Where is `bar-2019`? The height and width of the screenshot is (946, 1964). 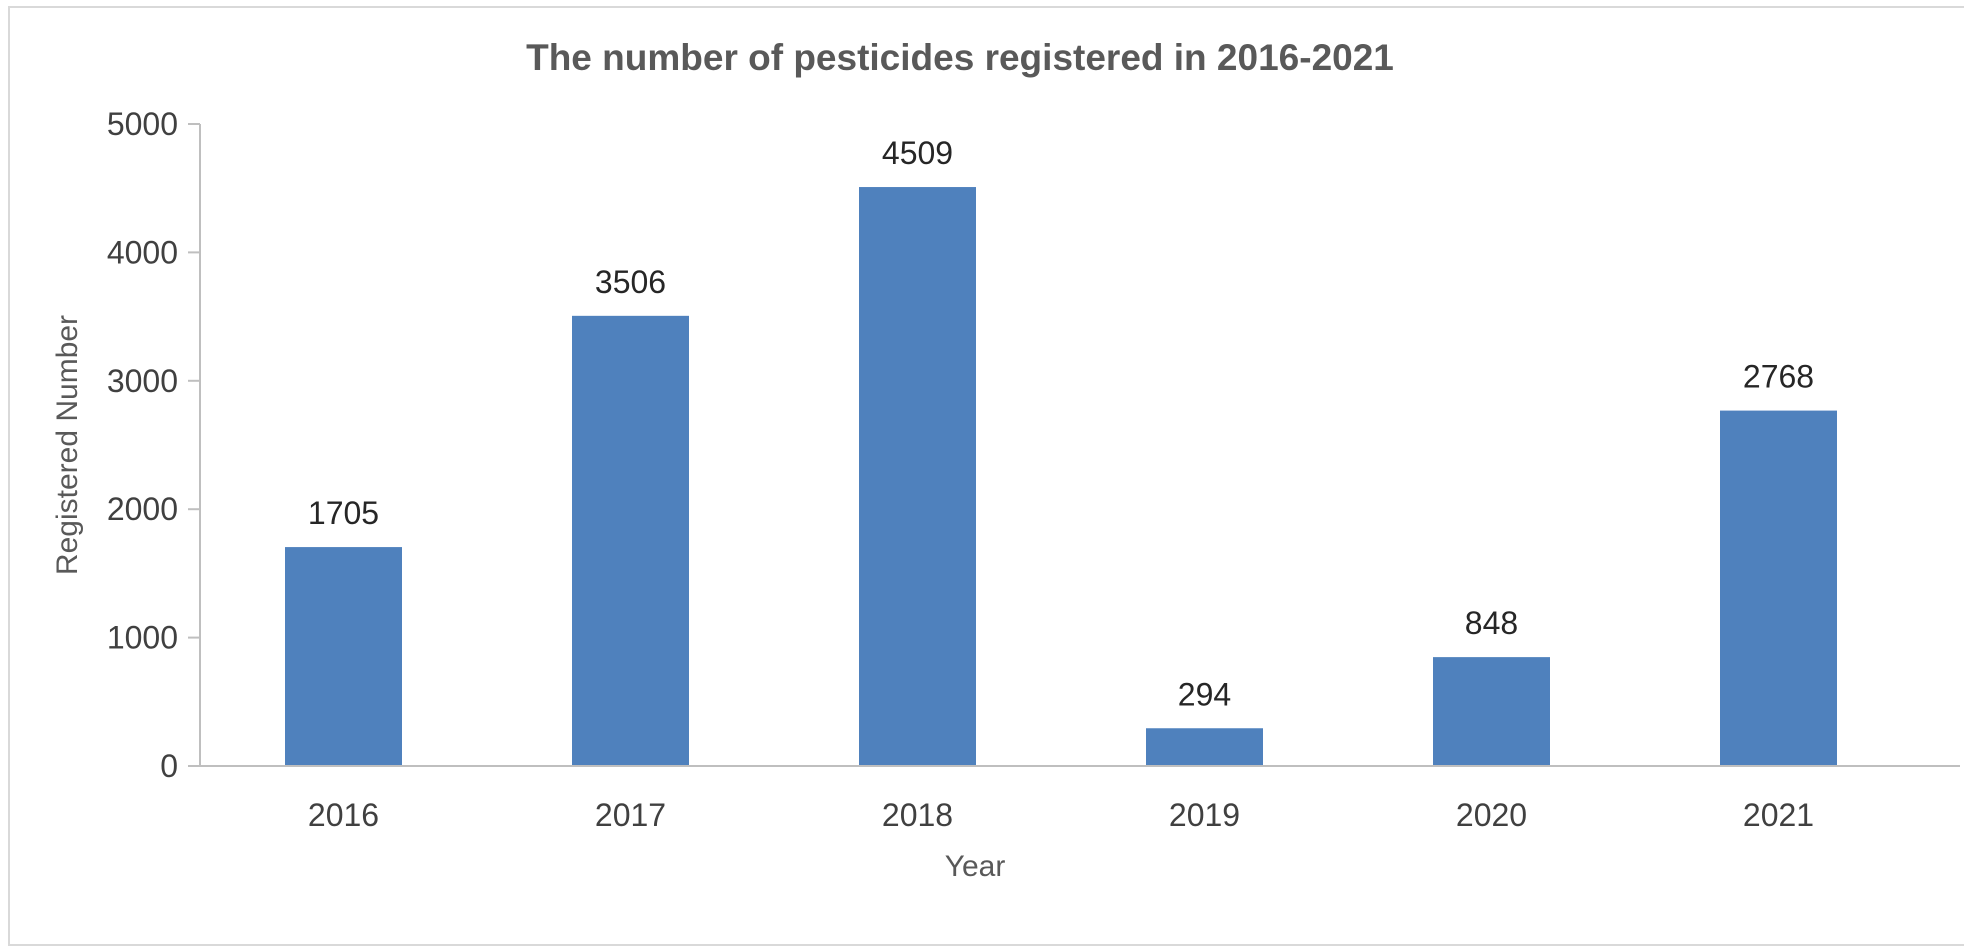 bar-2019 is located at coordinates (1204, 747).